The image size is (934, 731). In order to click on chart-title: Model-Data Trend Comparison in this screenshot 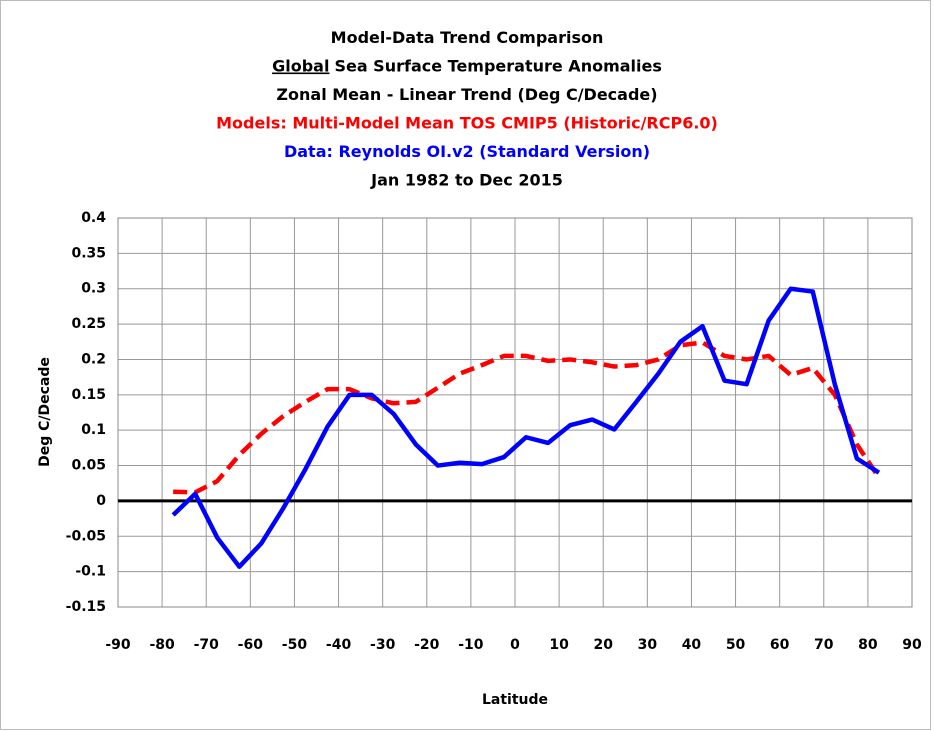, I will do `click(467, 37)`.